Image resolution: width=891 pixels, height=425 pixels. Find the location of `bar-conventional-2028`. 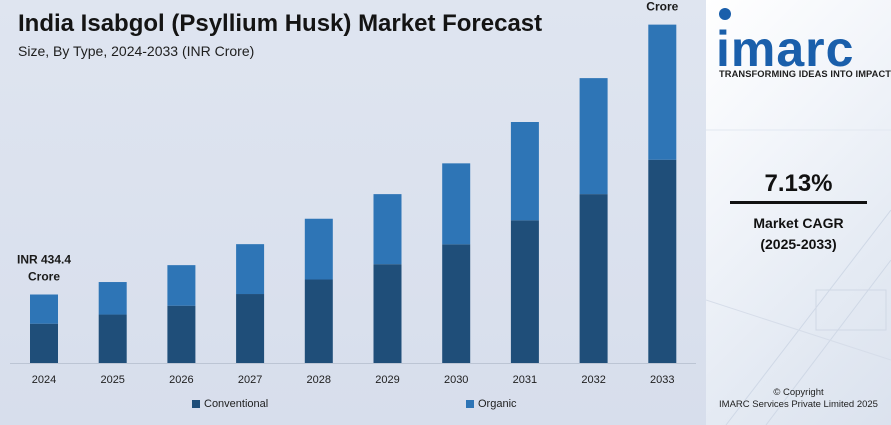

bar-conventional-2028 is located at coordinates (318, 321).